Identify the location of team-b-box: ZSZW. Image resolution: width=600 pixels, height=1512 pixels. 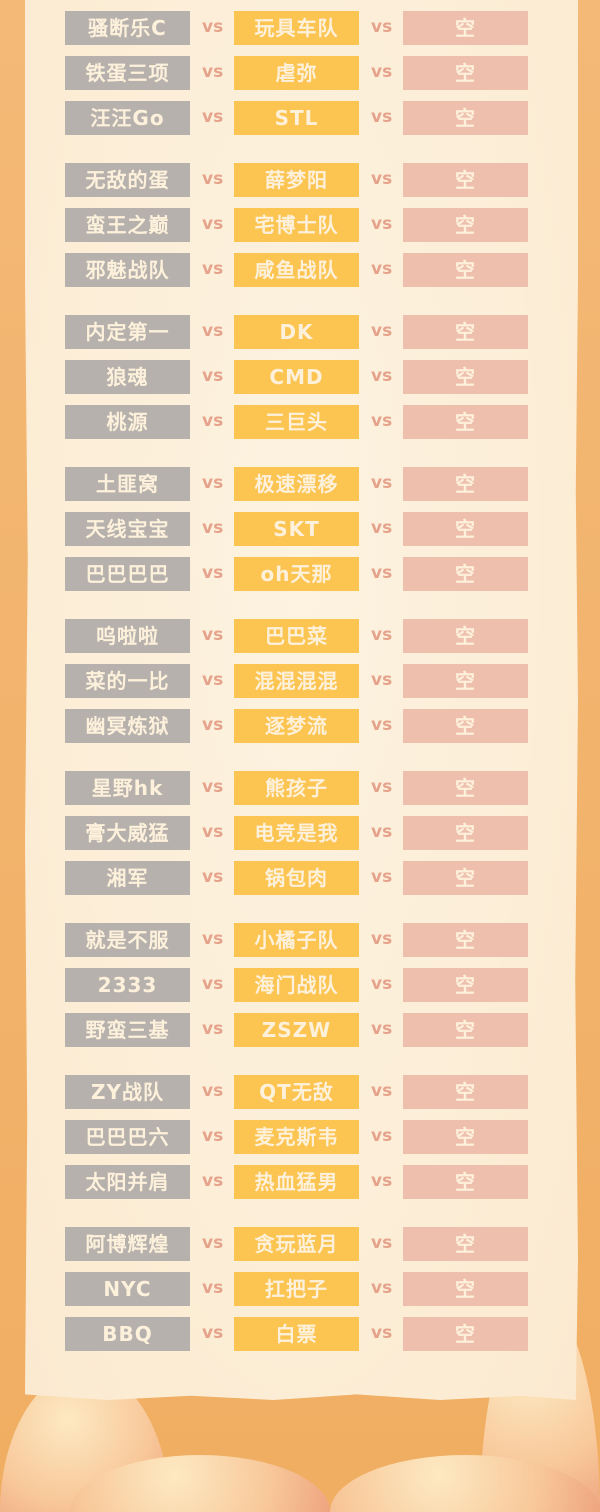
(296, 1030).